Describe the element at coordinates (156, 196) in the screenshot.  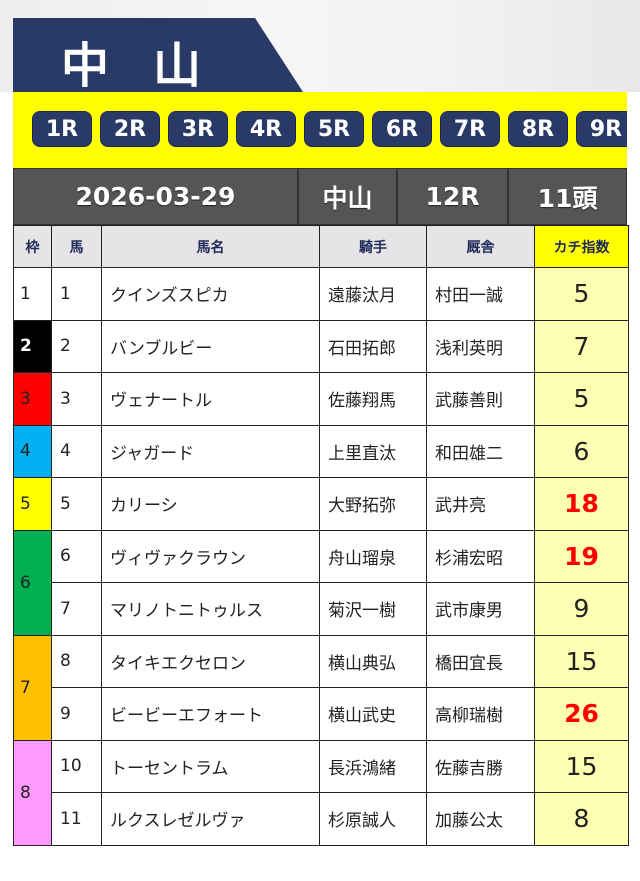
I see `race-date: 2026-03-29` at that location.